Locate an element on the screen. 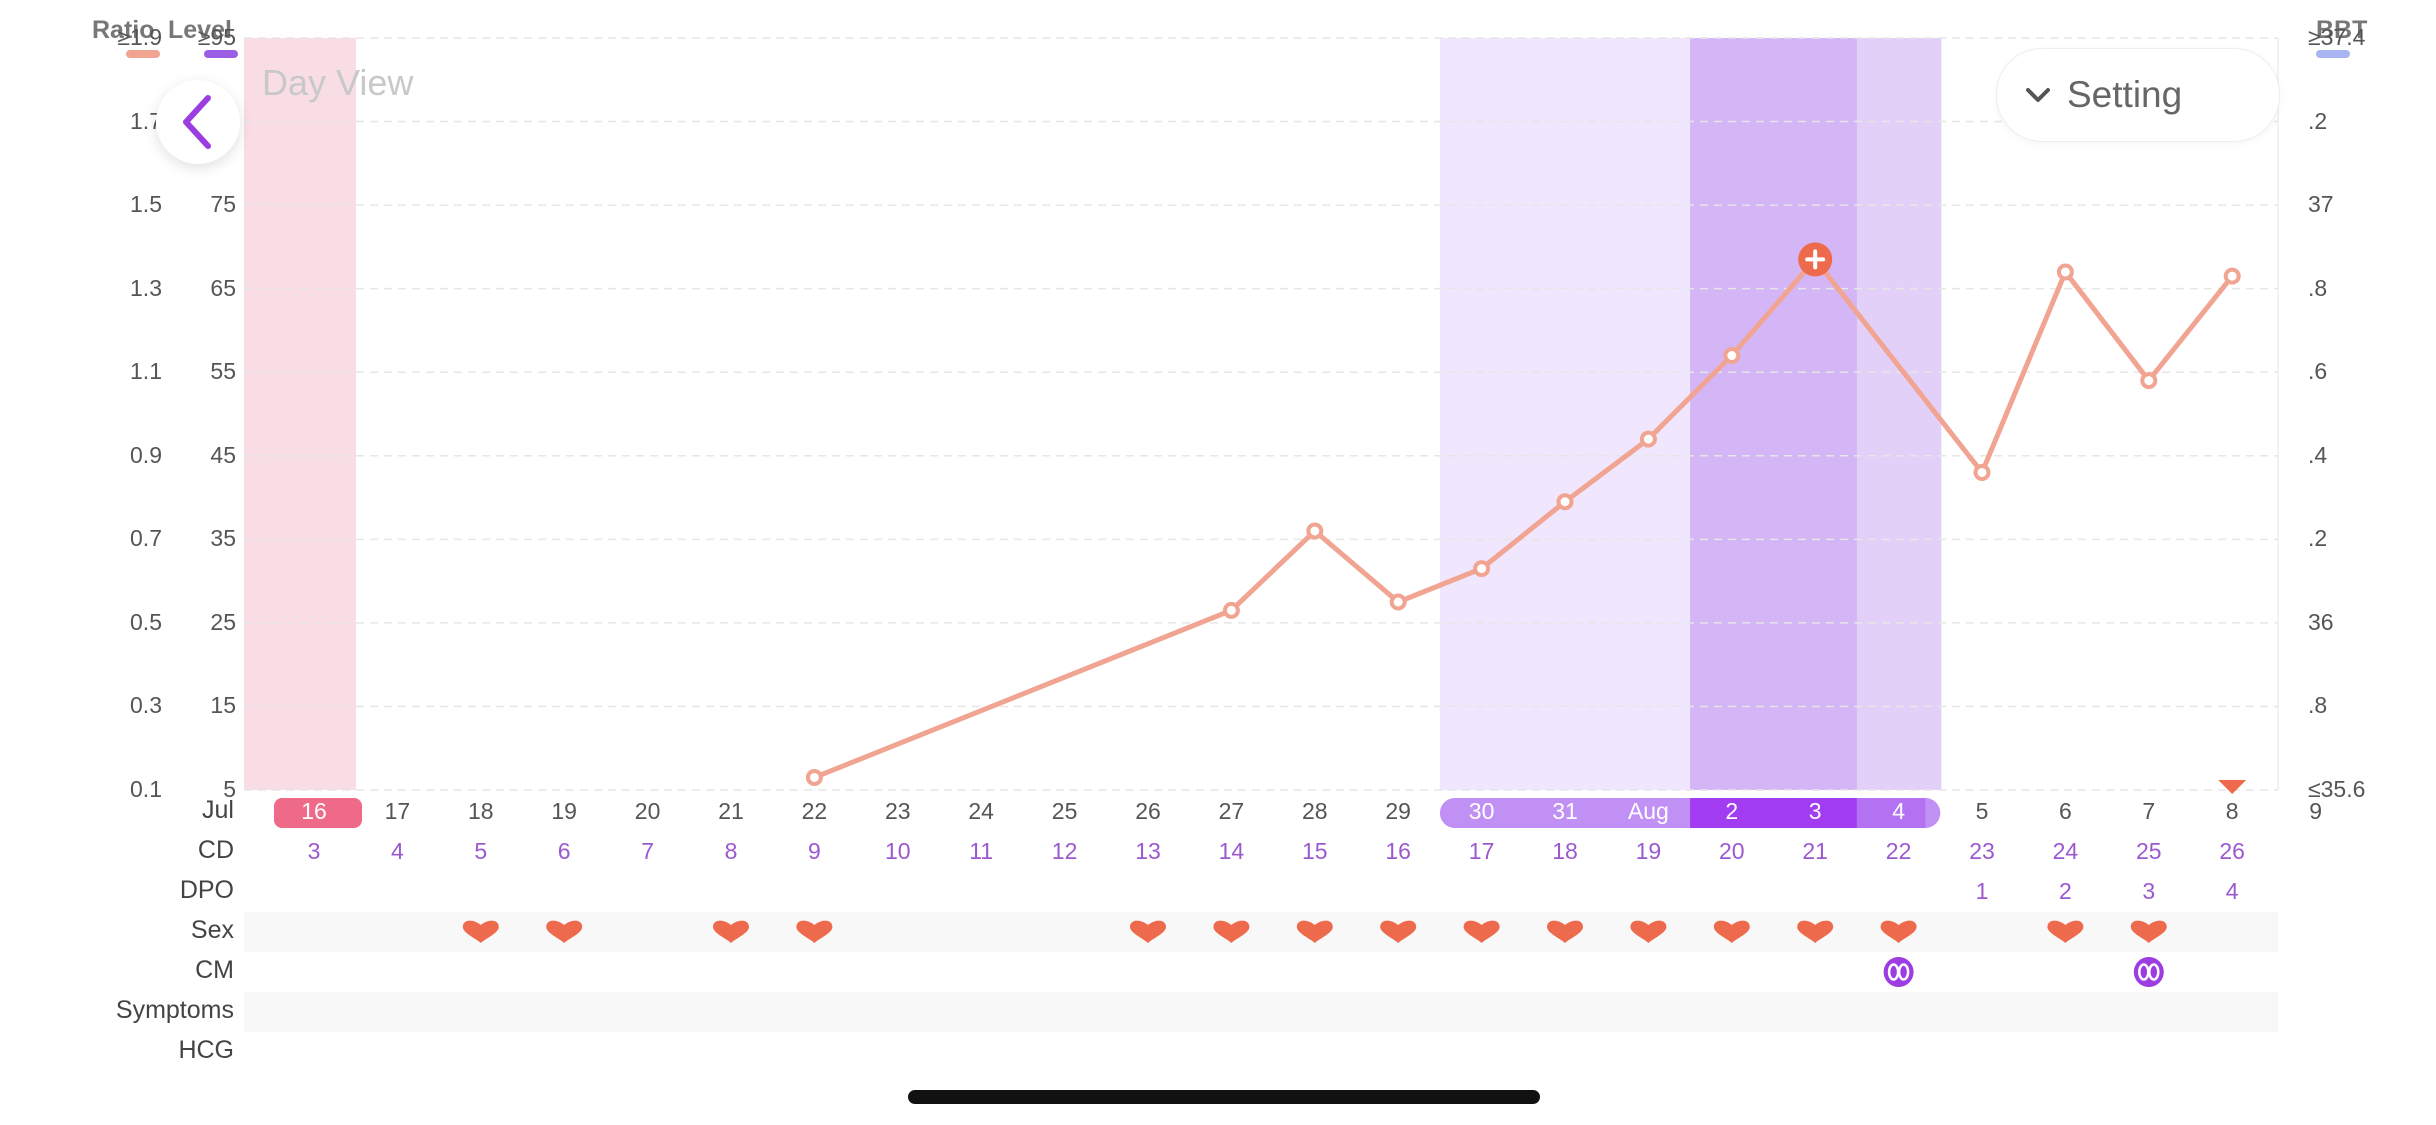 Image resolution: width=2436 pixels, height=1125 pixels. date-label: 28 is located at coordinates (1315, 811).